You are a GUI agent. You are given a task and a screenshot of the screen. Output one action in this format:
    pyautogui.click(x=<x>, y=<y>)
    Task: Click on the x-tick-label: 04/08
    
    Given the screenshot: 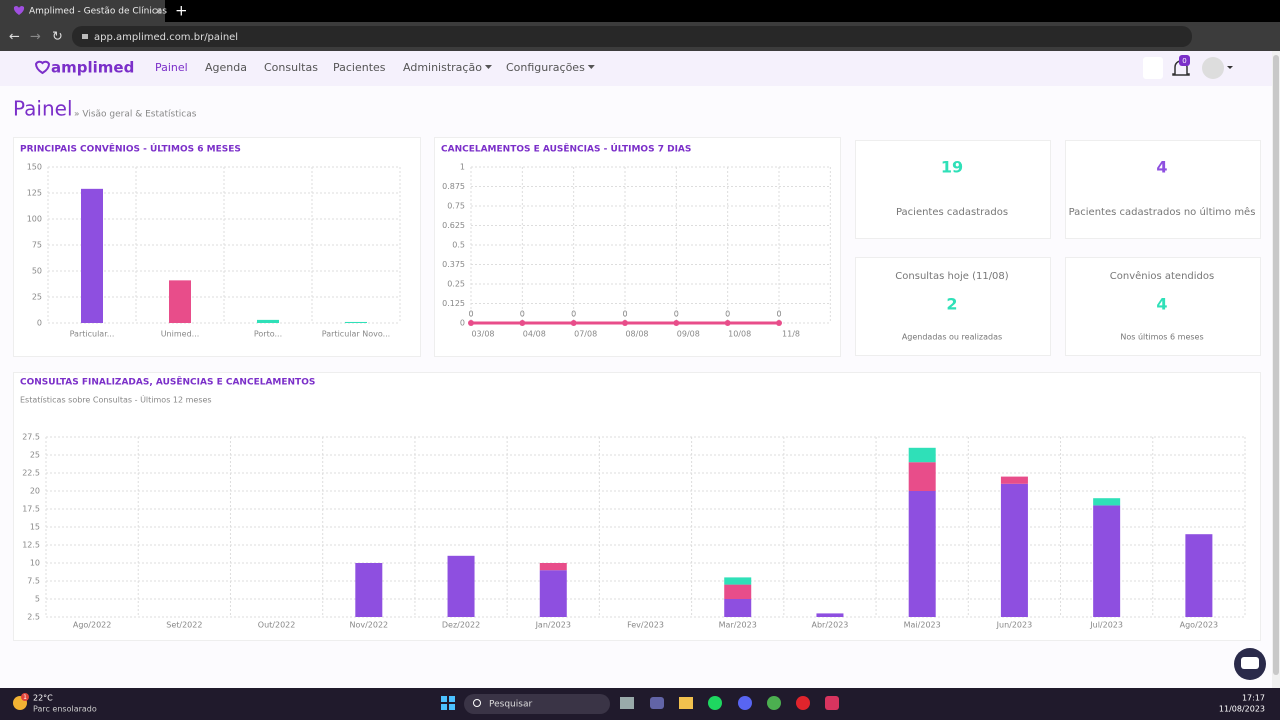 What is the action you would take?
    pyautogui.click(x=534, y=334)
    